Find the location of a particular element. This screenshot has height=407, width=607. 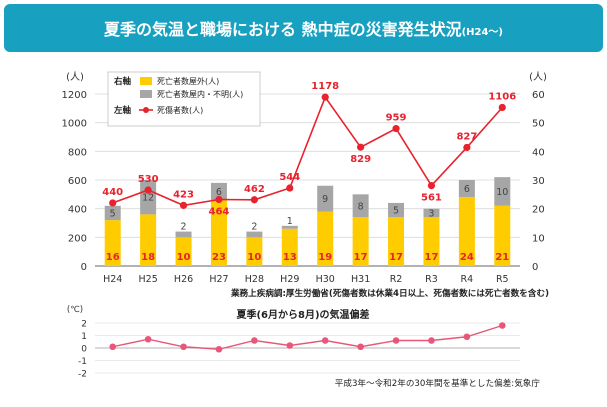

bar-indoor-value: 3 is located at coordinates (431, 213).